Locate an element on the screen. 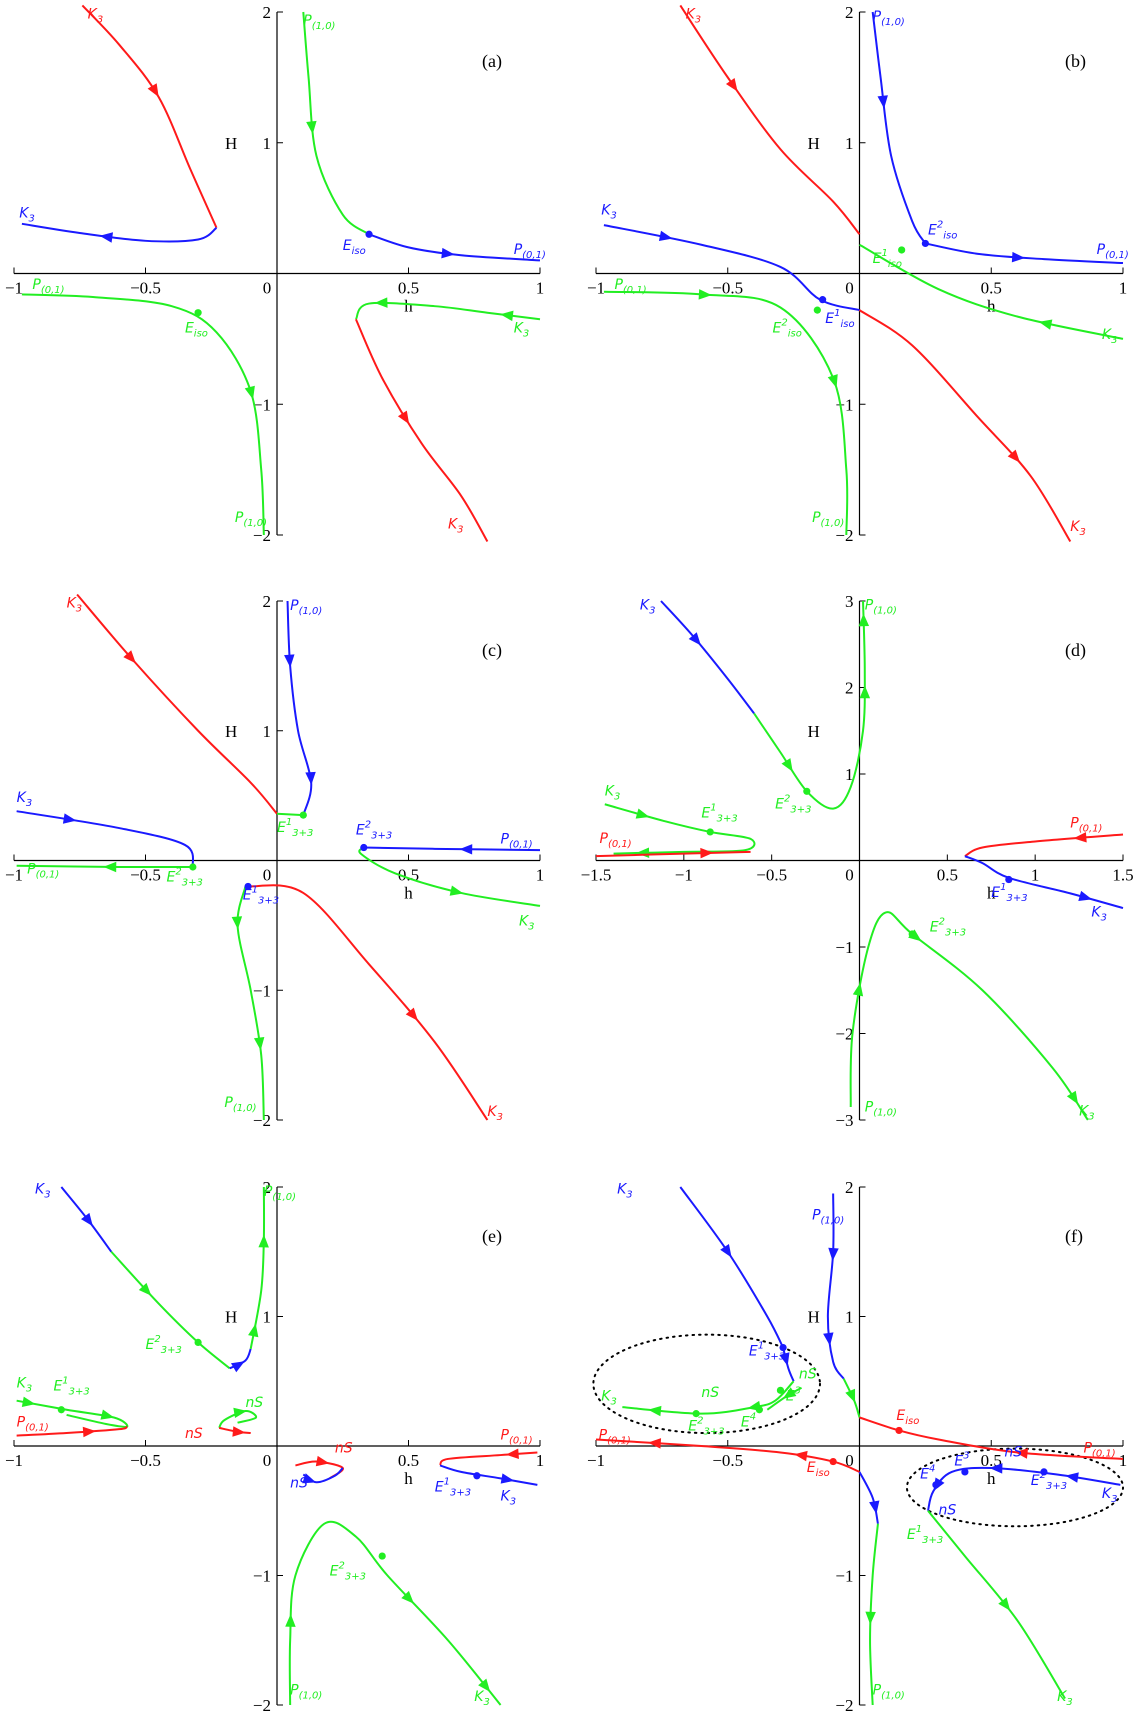 The width and height of the screenshot is (1133, 1717). panel-label: (f) is located at coordinates (1074, 1236).